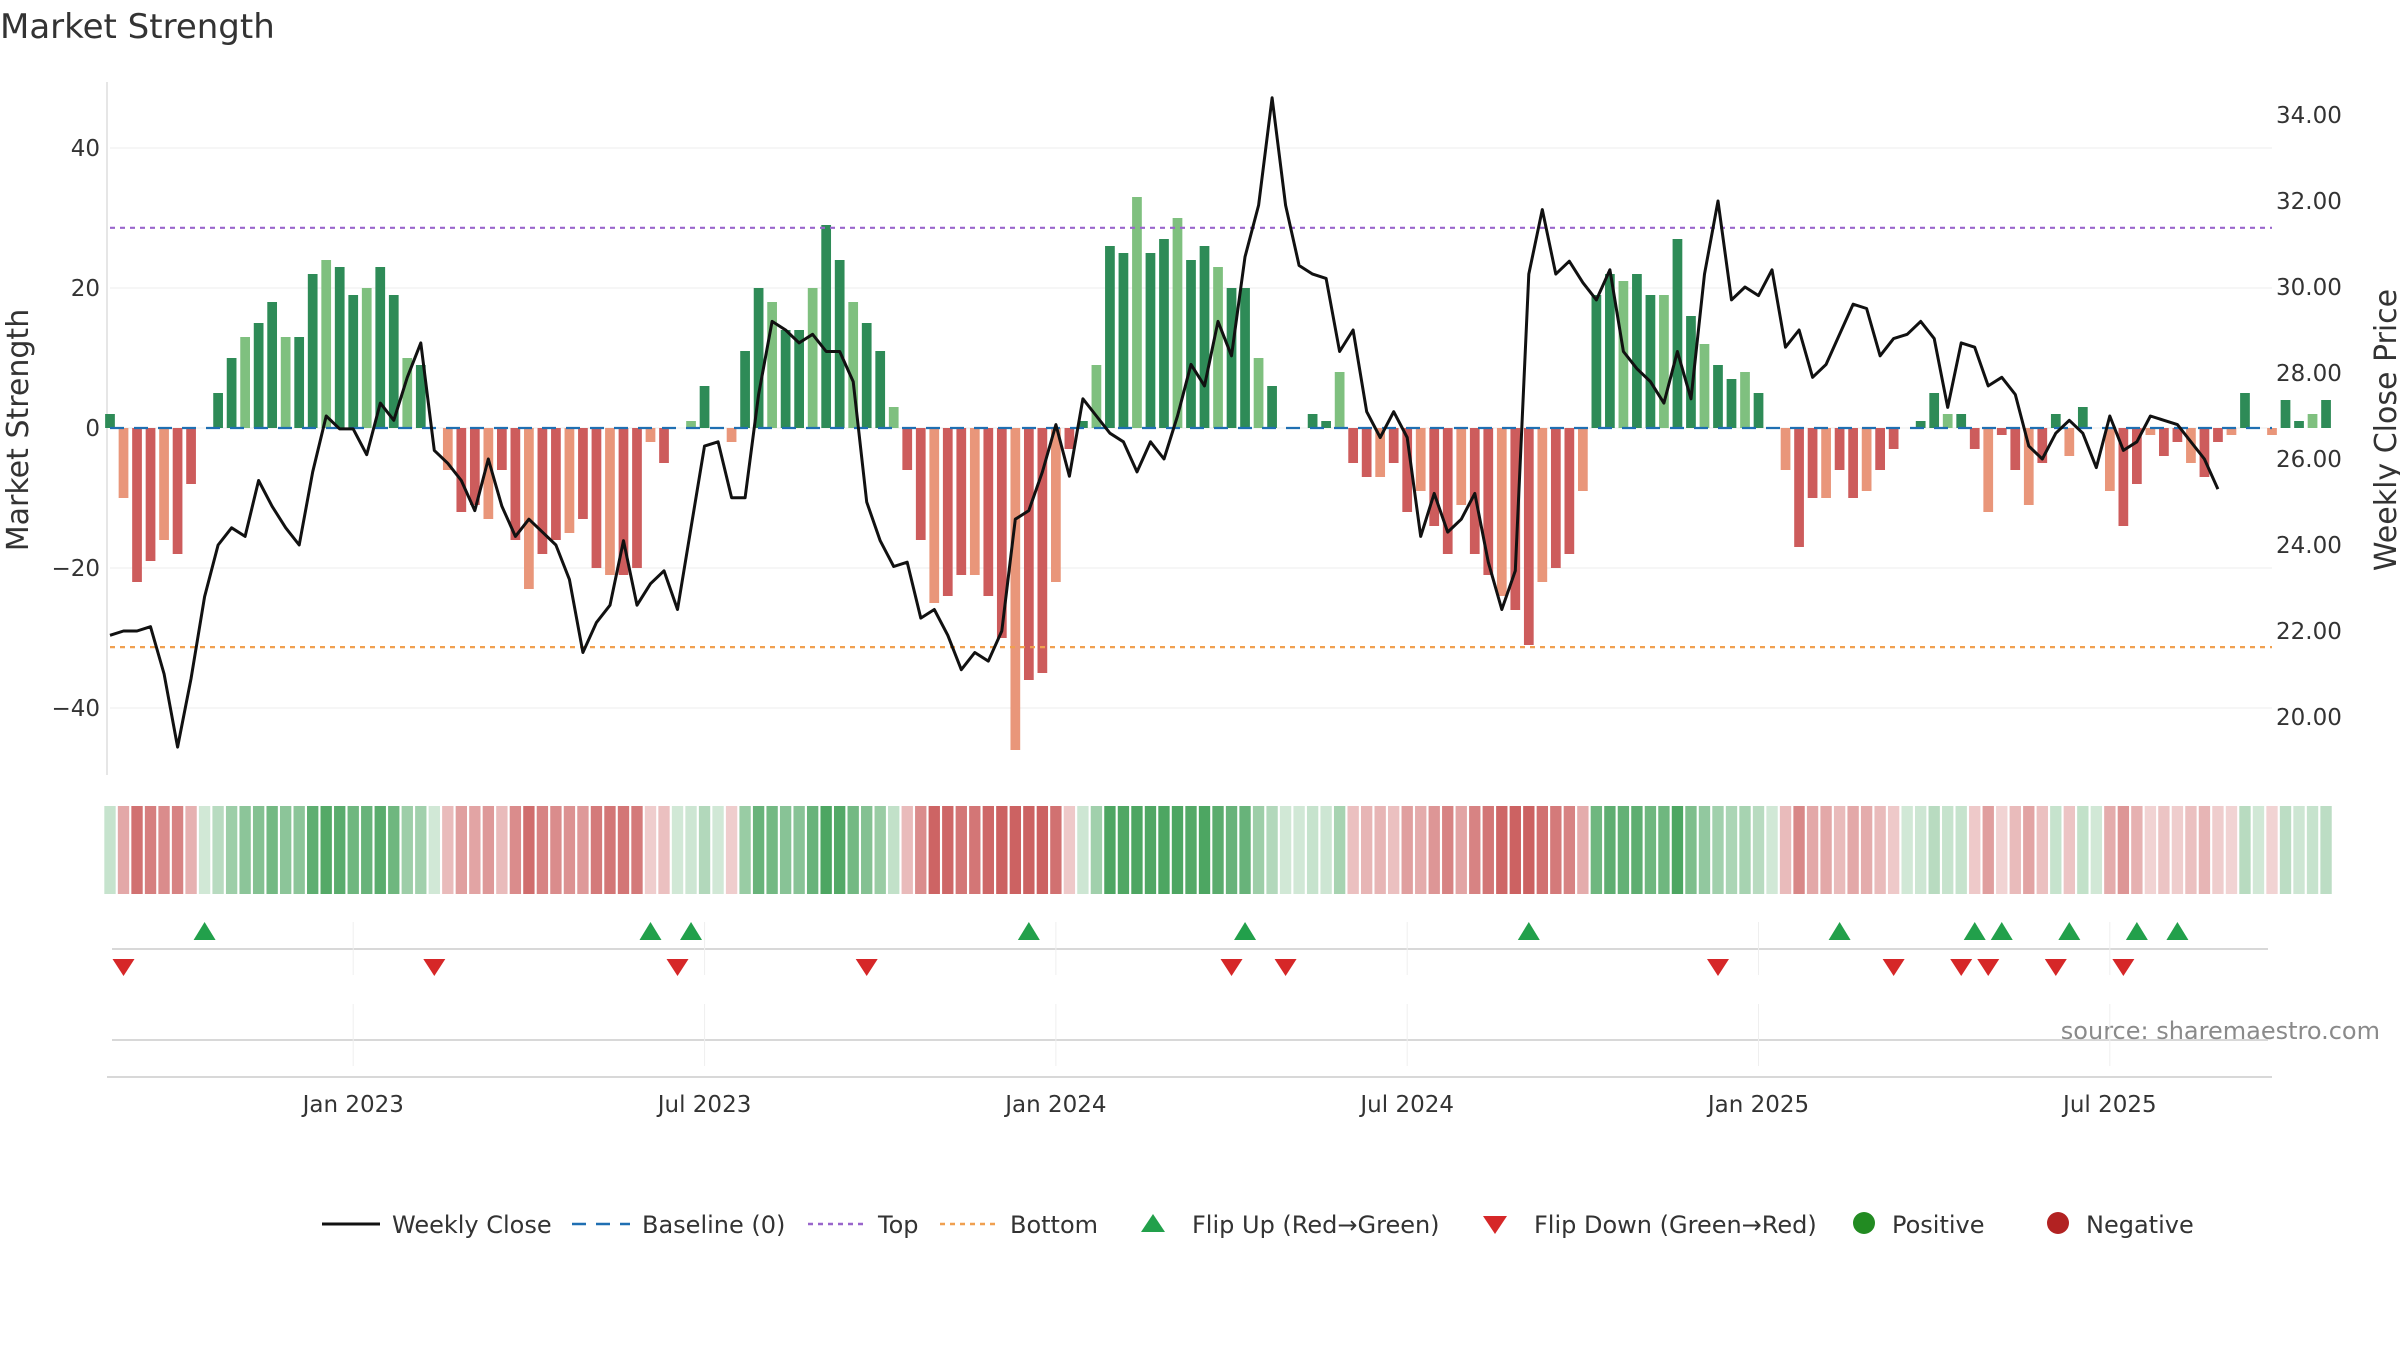  I want to click on chart-title: Market Strength, so click(137, 27).